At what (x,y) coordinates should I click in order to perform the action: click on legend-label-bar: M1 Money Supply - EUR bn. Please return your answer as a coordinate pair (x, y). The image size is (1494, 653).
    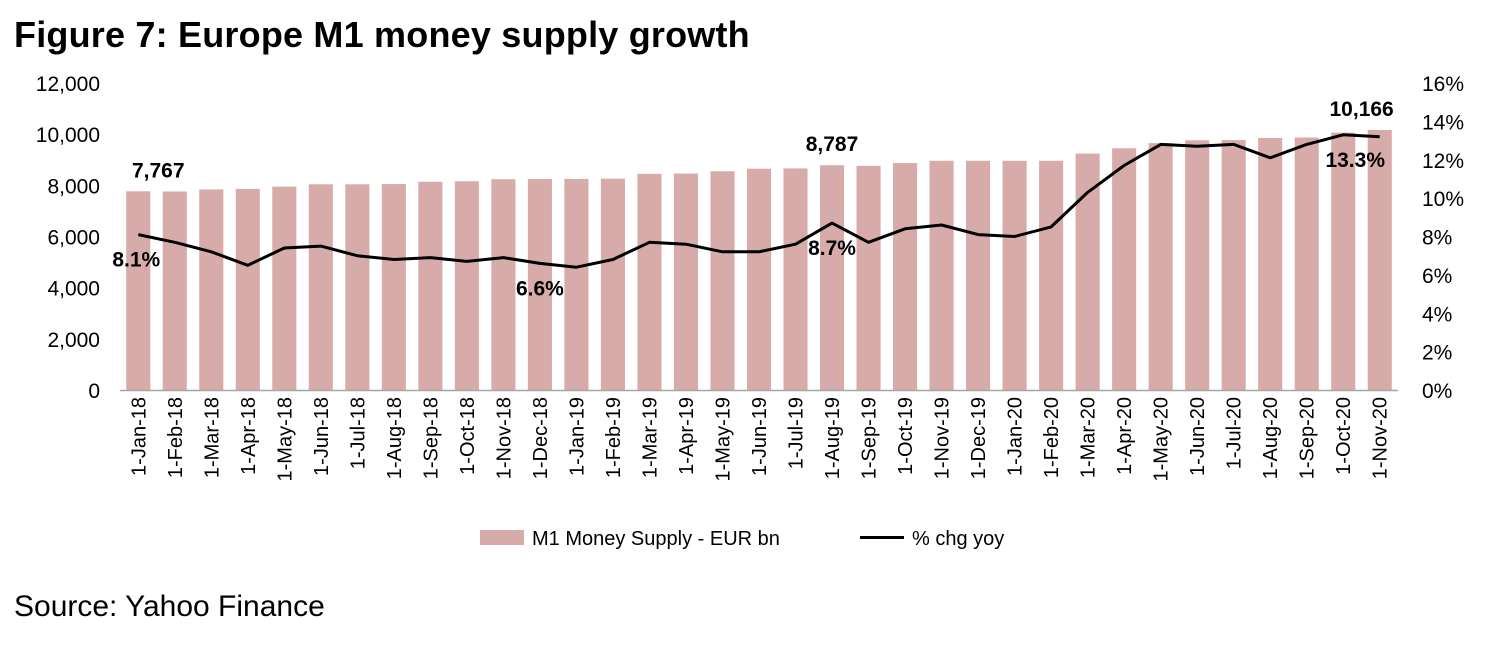
    Looking at the image, I should click on (656, 539).